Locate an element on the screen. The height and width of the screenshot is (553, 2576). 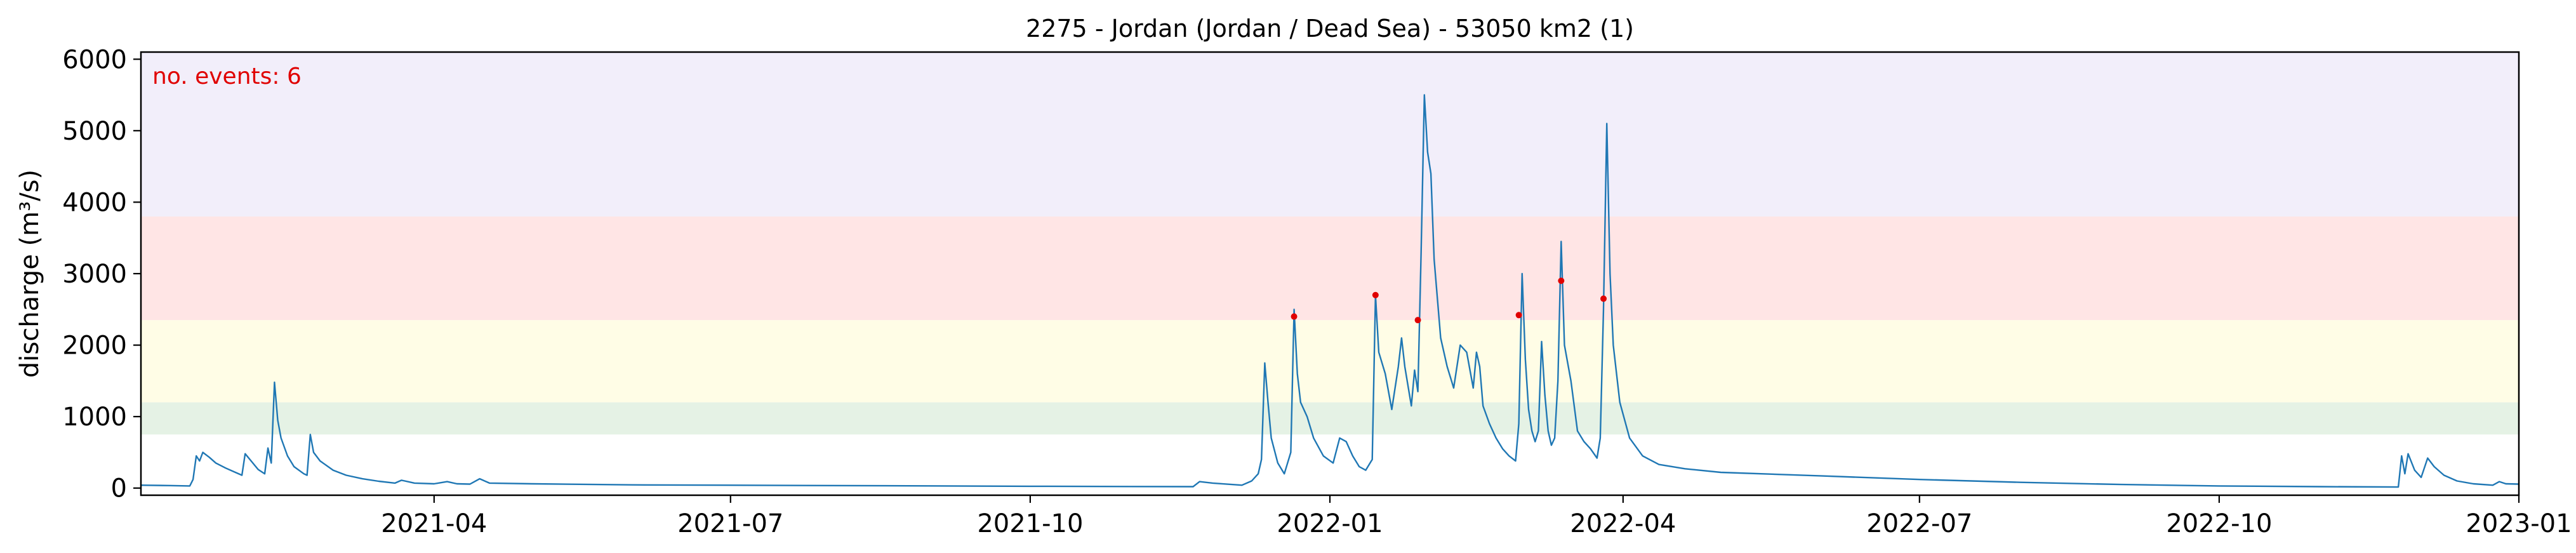
y-tick-label: 4000 is located at coordinates (94, 202).